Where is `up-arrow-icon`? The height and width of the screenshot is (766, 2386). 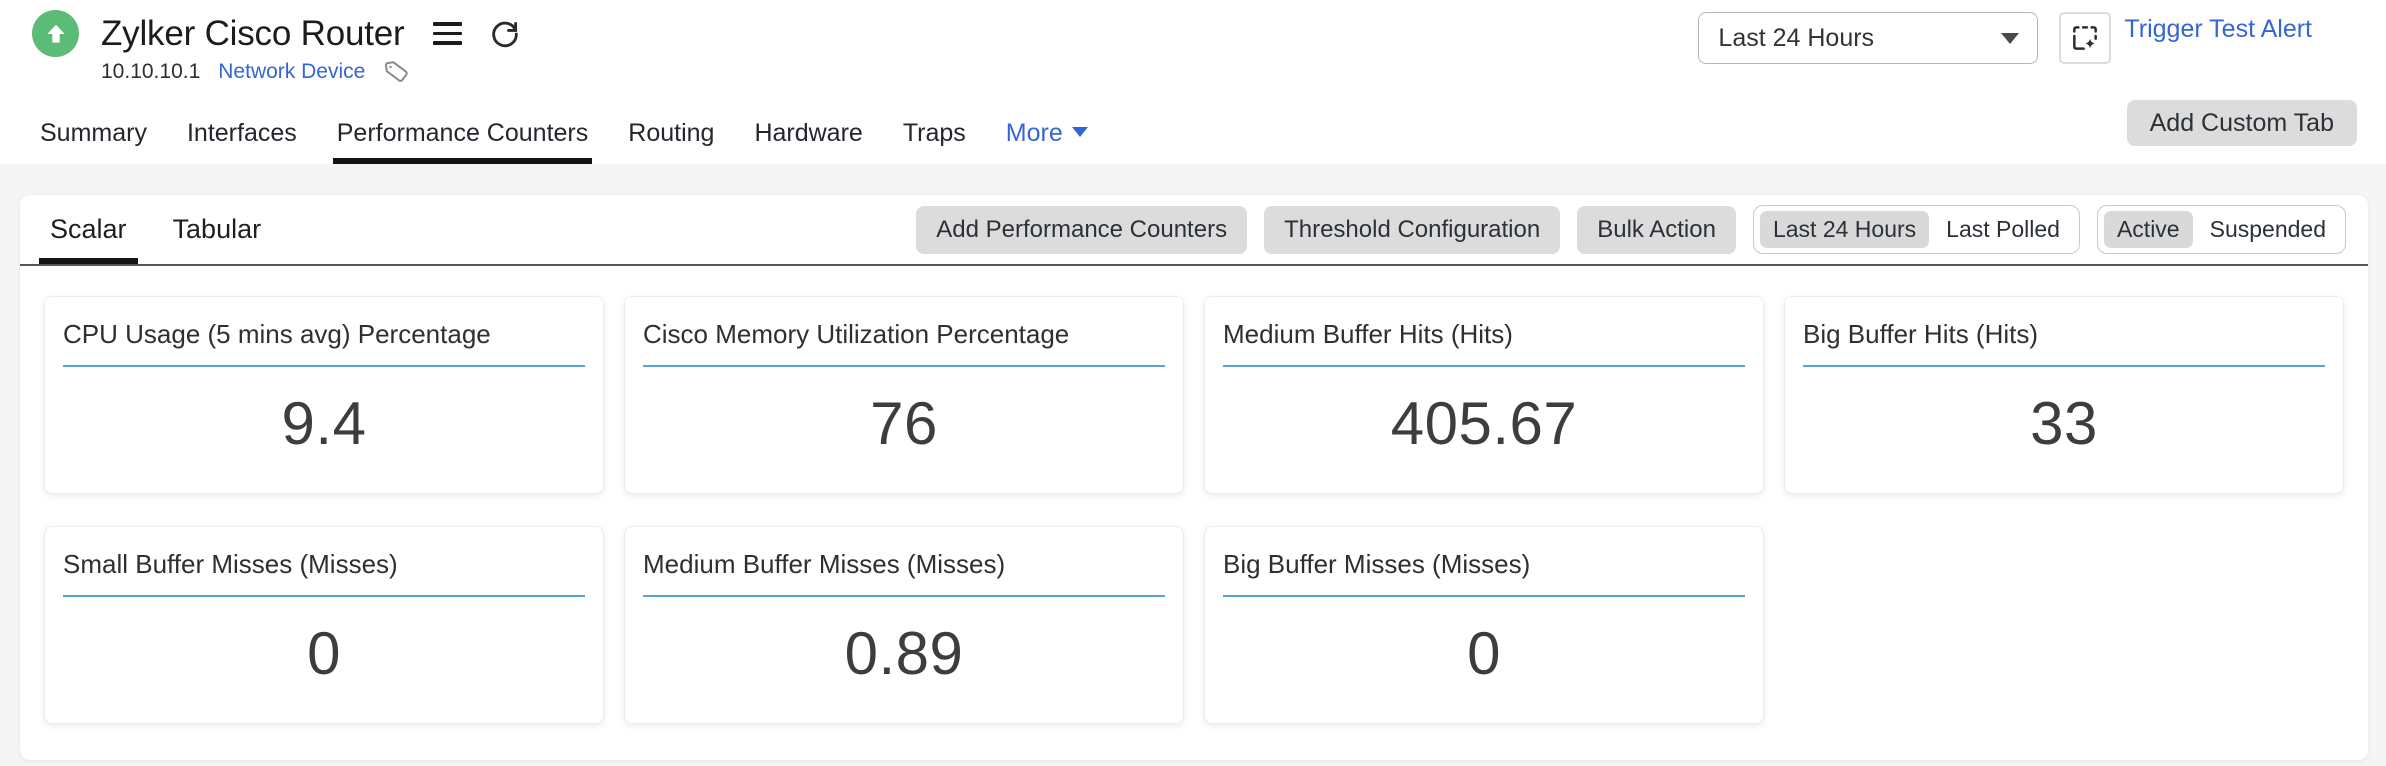
up-arrow-icon is located at coordinates (56, 34).